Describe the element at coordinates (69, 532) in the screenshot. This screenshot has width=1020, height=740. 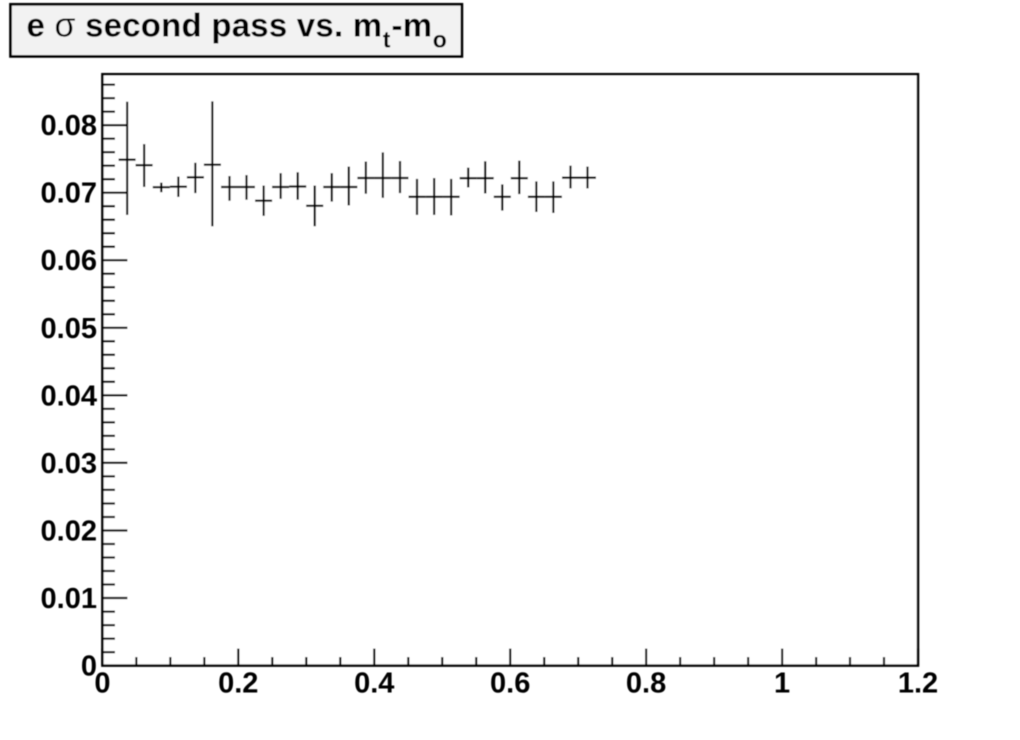
I see `svg-text: 0.02` at that location.